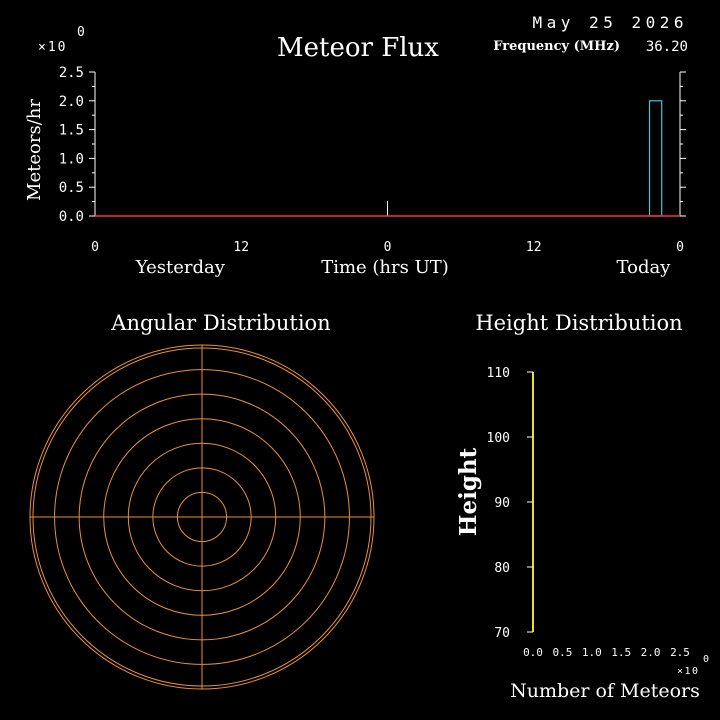 This screenshot has height=720, width=720. Describe the element at coordinates (71, 73) in the screenshot. I see `flux-y-tick-label: 2.5` at that location.